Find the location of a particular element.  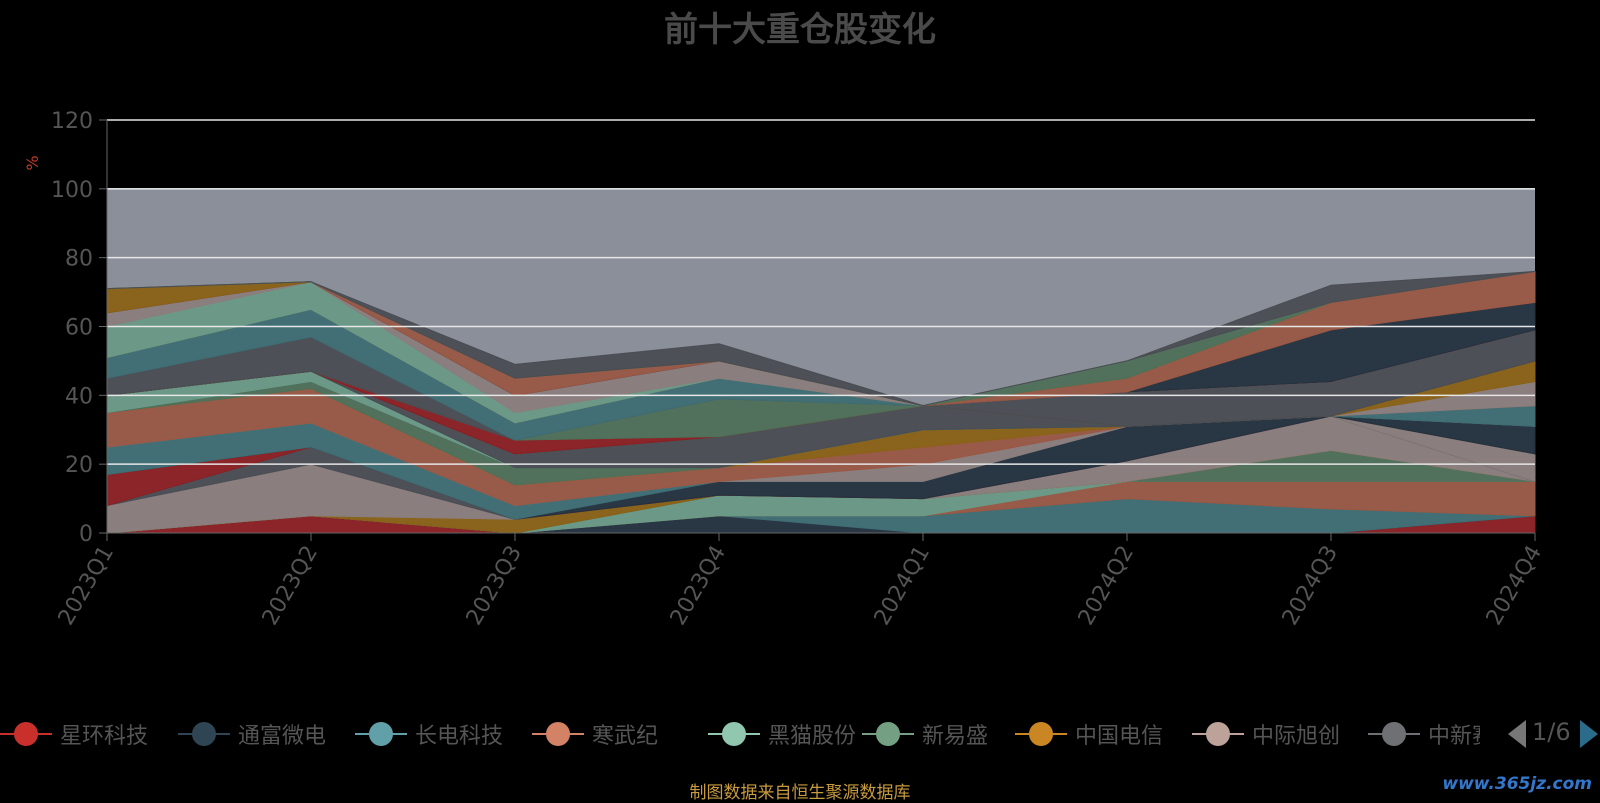

legend-prev-page-icon is located at coordinates (1517, 734).